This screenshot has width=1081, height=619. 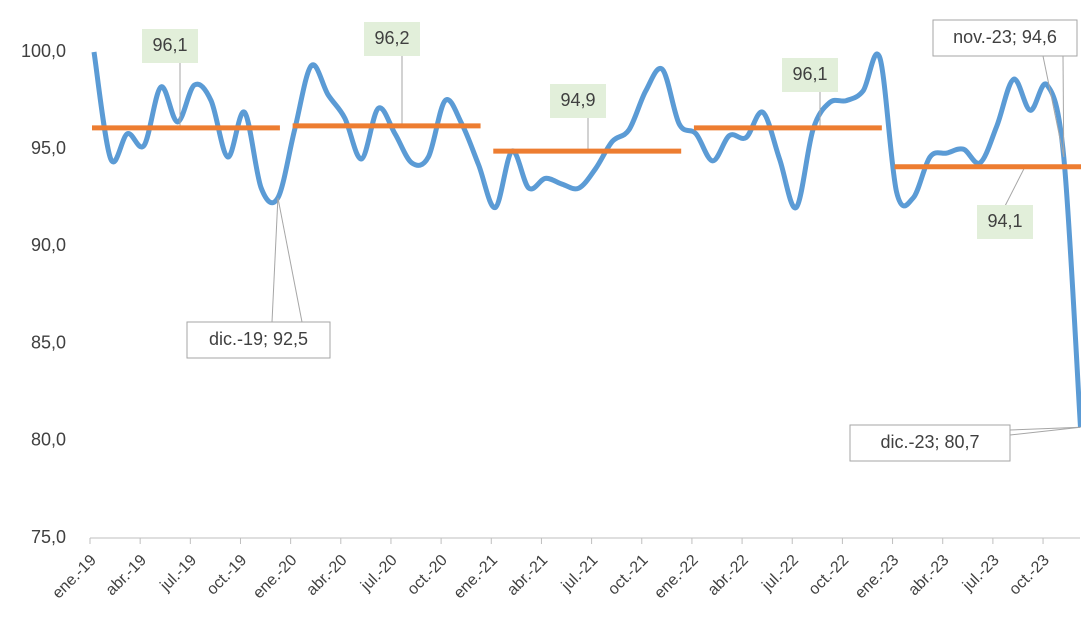 I want to click on y-tick-label: 75,0, so click(x=48, y=537).